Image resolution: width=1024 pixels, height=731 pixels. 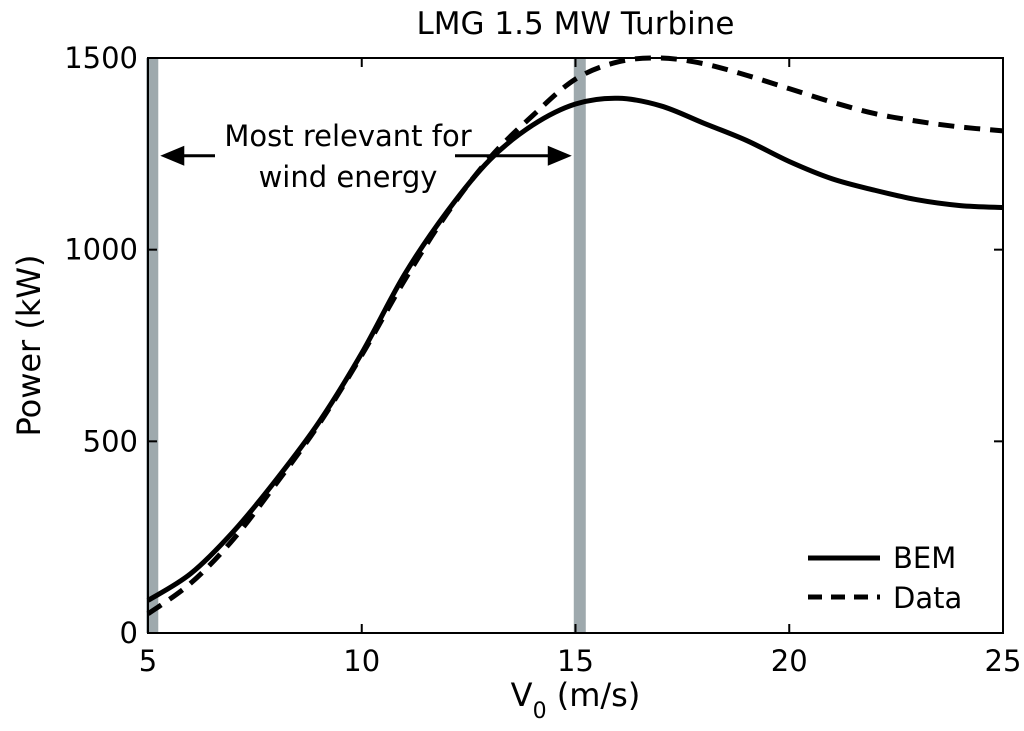 What do you see at coordinates (29, 345) in the screenshot?
I see `y-axis-label: Power (kW)` at bounding box center [29, 345].